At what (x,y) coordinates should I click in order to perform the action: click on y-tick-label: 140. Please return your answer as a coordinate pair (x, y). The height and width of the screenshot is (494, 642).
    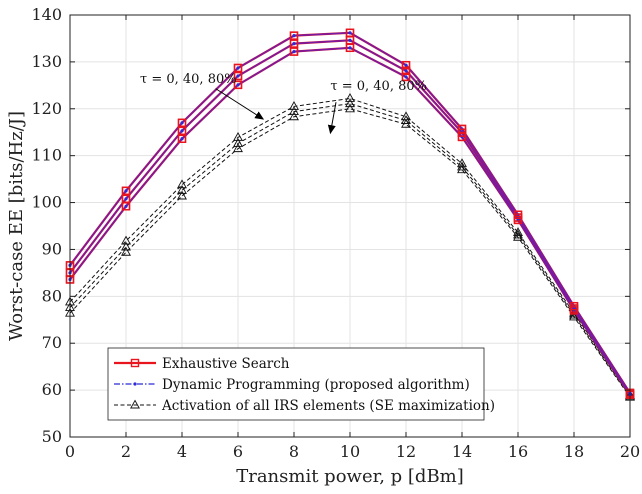
    Looking at the image, I should click on (46, 14).